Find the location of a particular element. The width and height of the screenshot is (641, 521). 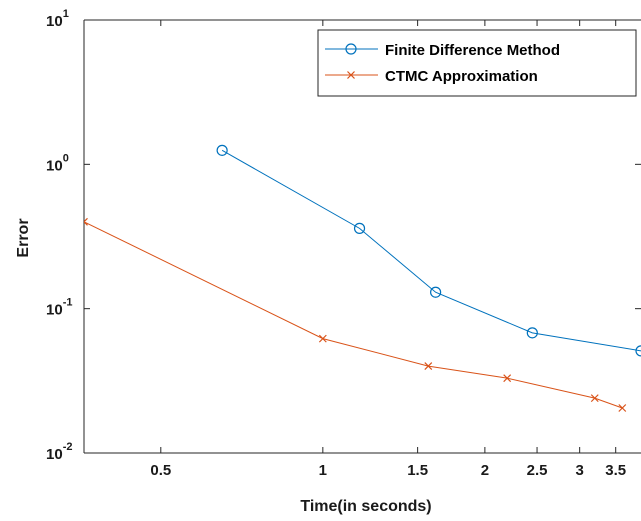

y-tick-label: 10⁻² is located at coordinates (59, 452).